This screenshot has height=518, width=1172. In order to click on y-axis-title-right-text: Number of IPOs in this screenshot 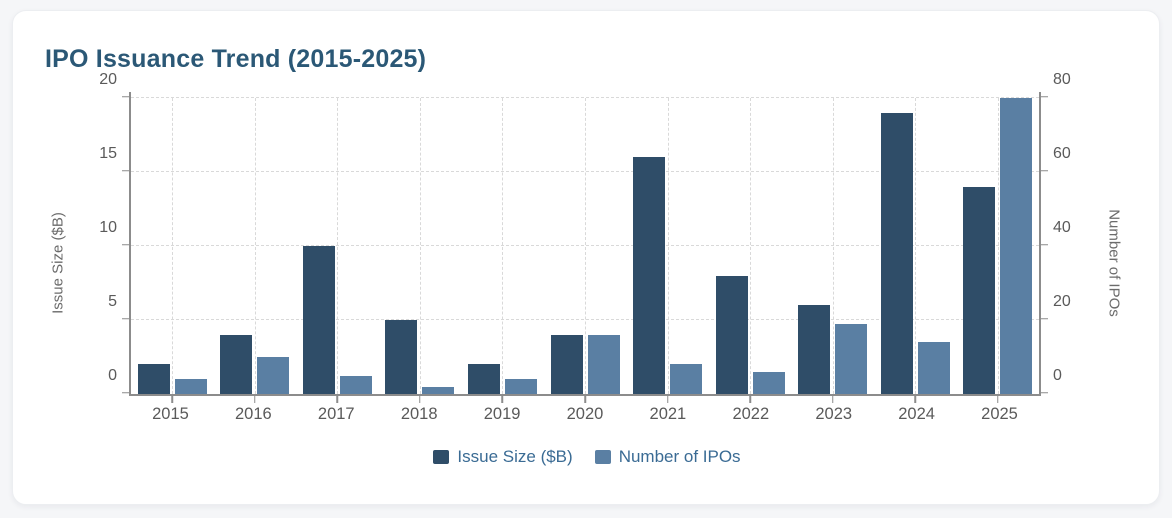, I will do `click(1114, 262)`.